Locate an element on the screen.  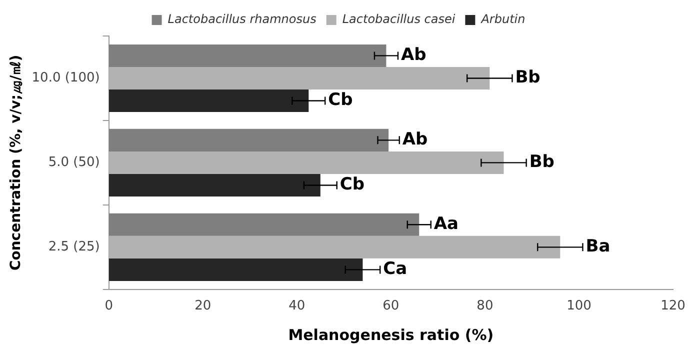
x-tick-label: 40 is located at coordinates (297, 306).